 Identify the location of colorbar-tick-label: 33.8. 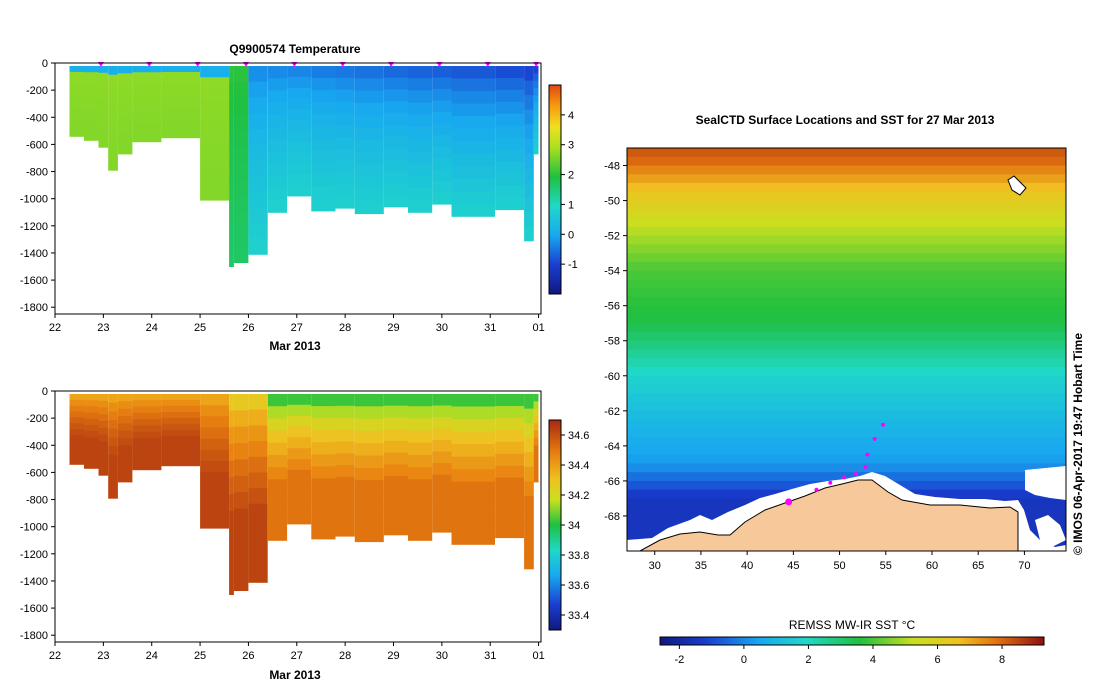
(578, 556).